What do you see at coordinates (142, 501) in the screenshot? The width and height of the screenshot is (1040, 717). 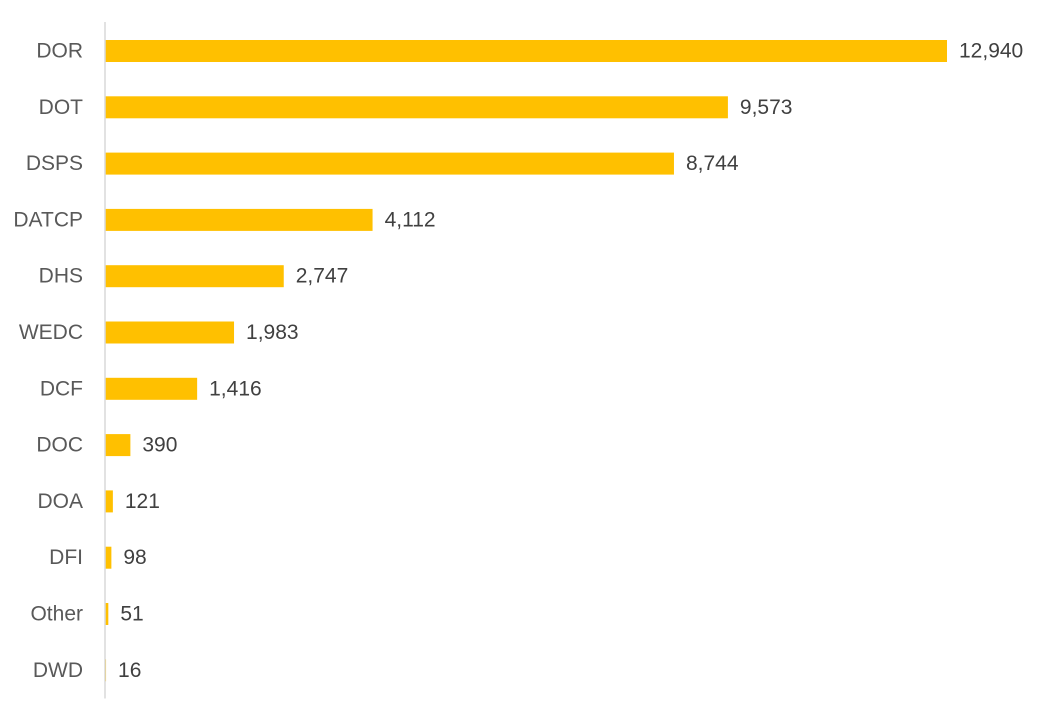 I see `value-label-doa: 121` at bounding box center [142, 501].